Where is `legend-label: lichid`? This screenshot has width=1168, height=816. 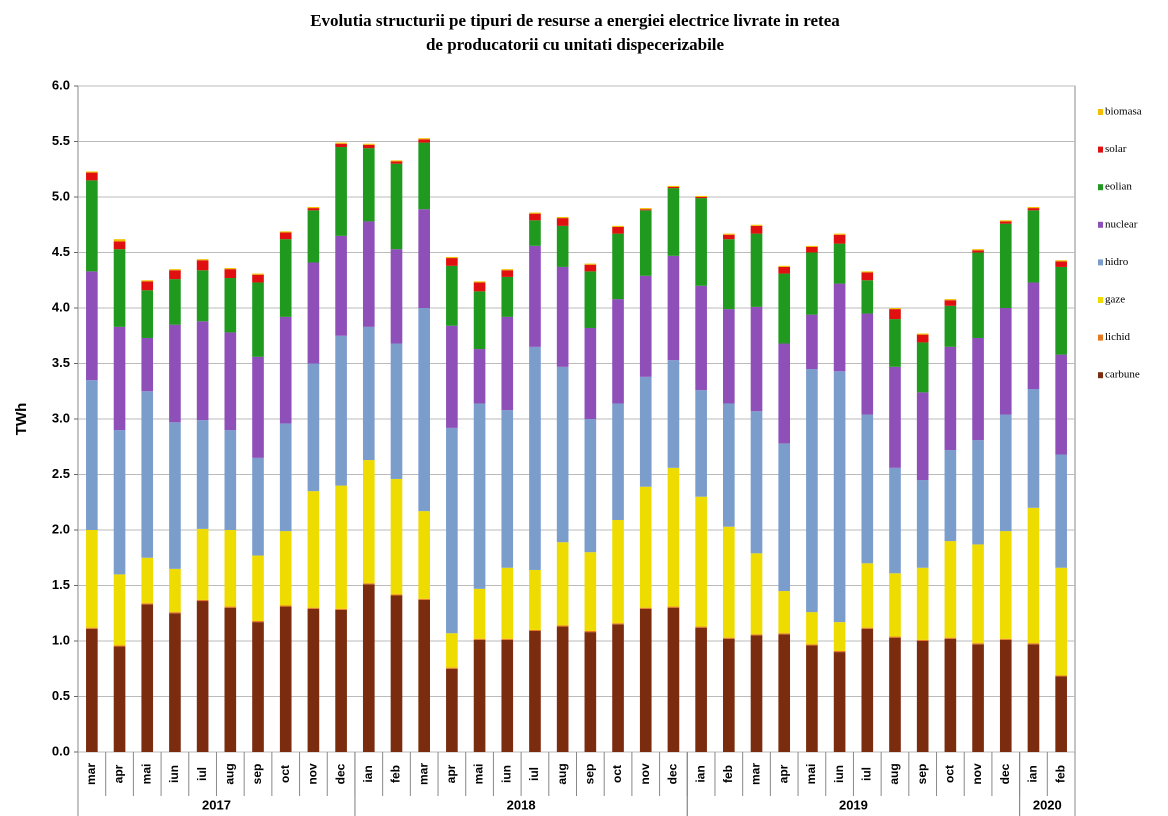 legend-label: lichid is located at coordinates (1118, 337).